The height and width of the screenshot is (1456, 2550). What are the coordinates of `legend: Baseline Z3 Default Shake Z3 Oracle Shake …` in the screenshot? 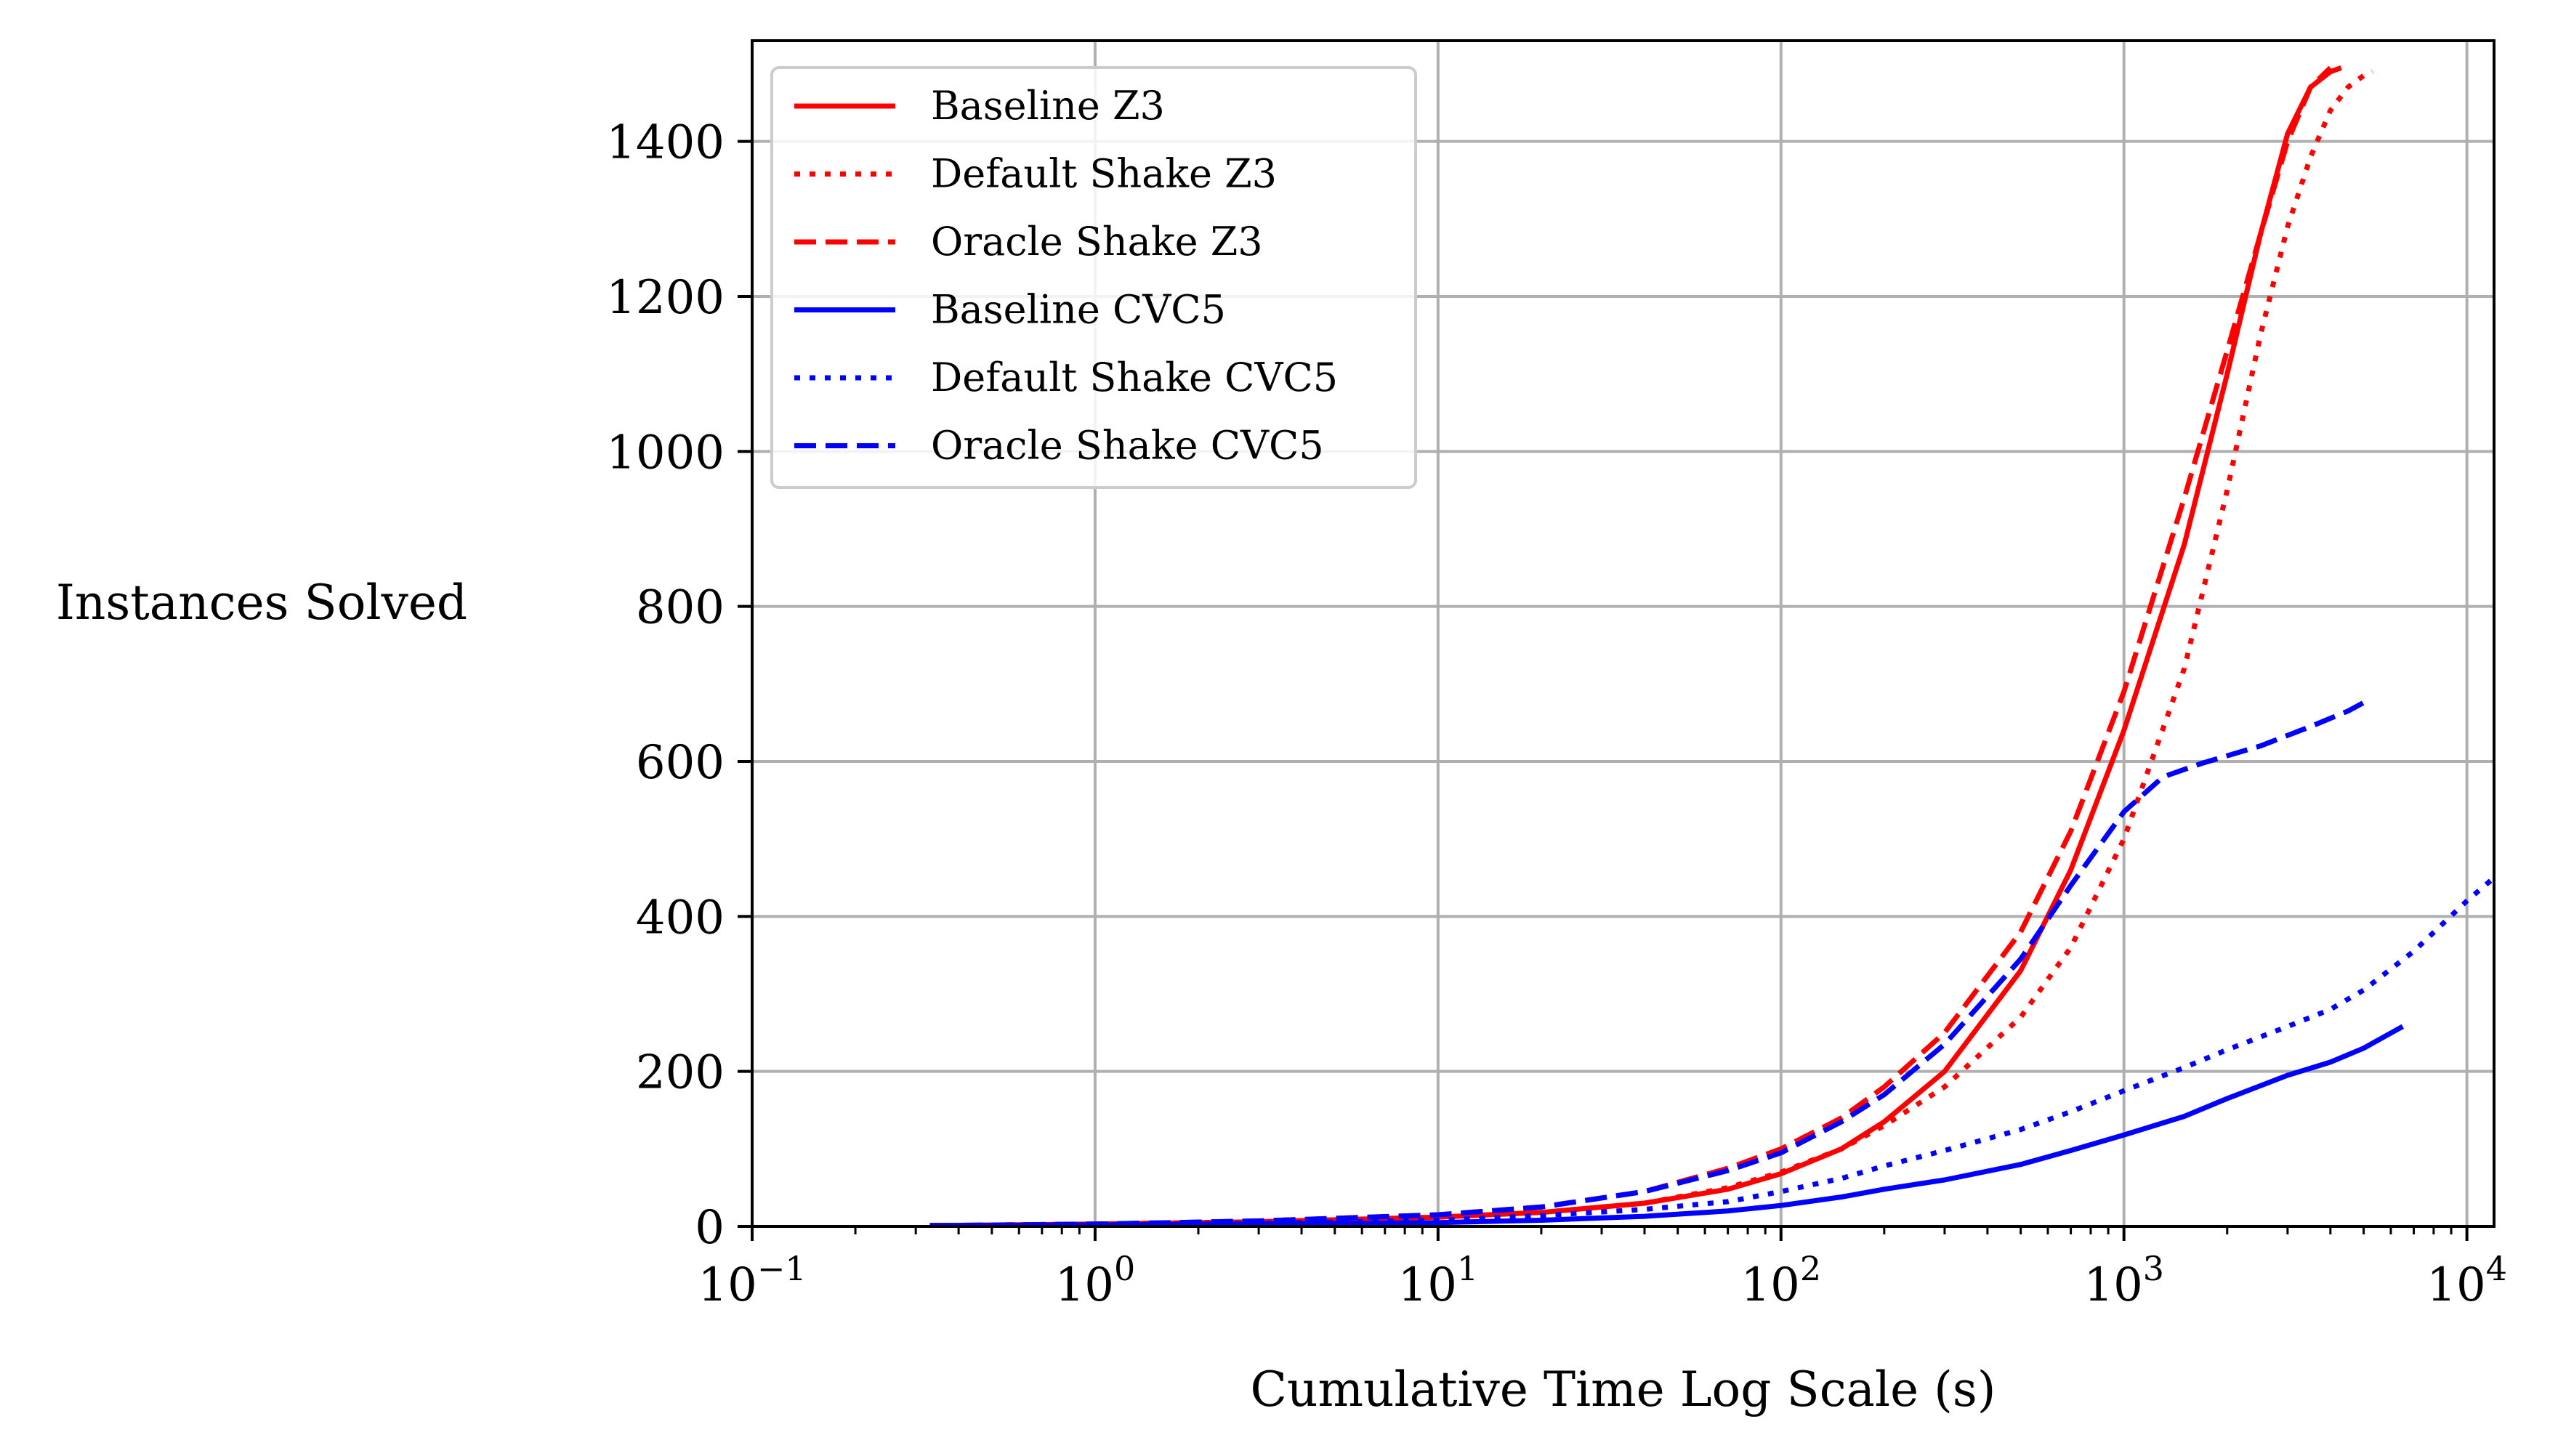 It's located at (1093, 277).